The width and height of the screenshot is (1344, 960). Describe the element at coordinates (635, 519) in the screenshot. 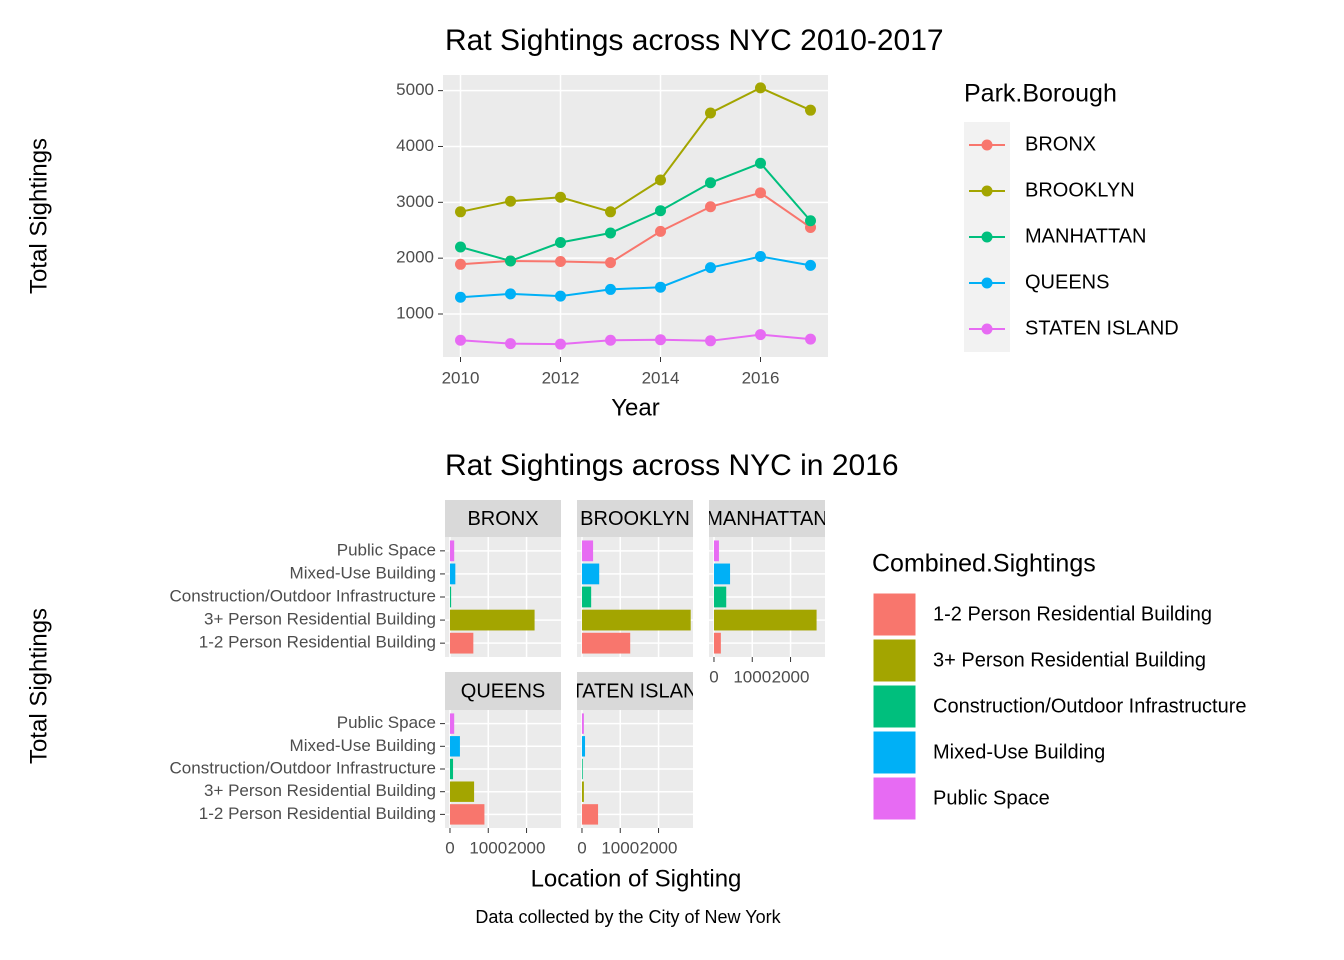

I see `facet-label: BROOKLYN` at that location.